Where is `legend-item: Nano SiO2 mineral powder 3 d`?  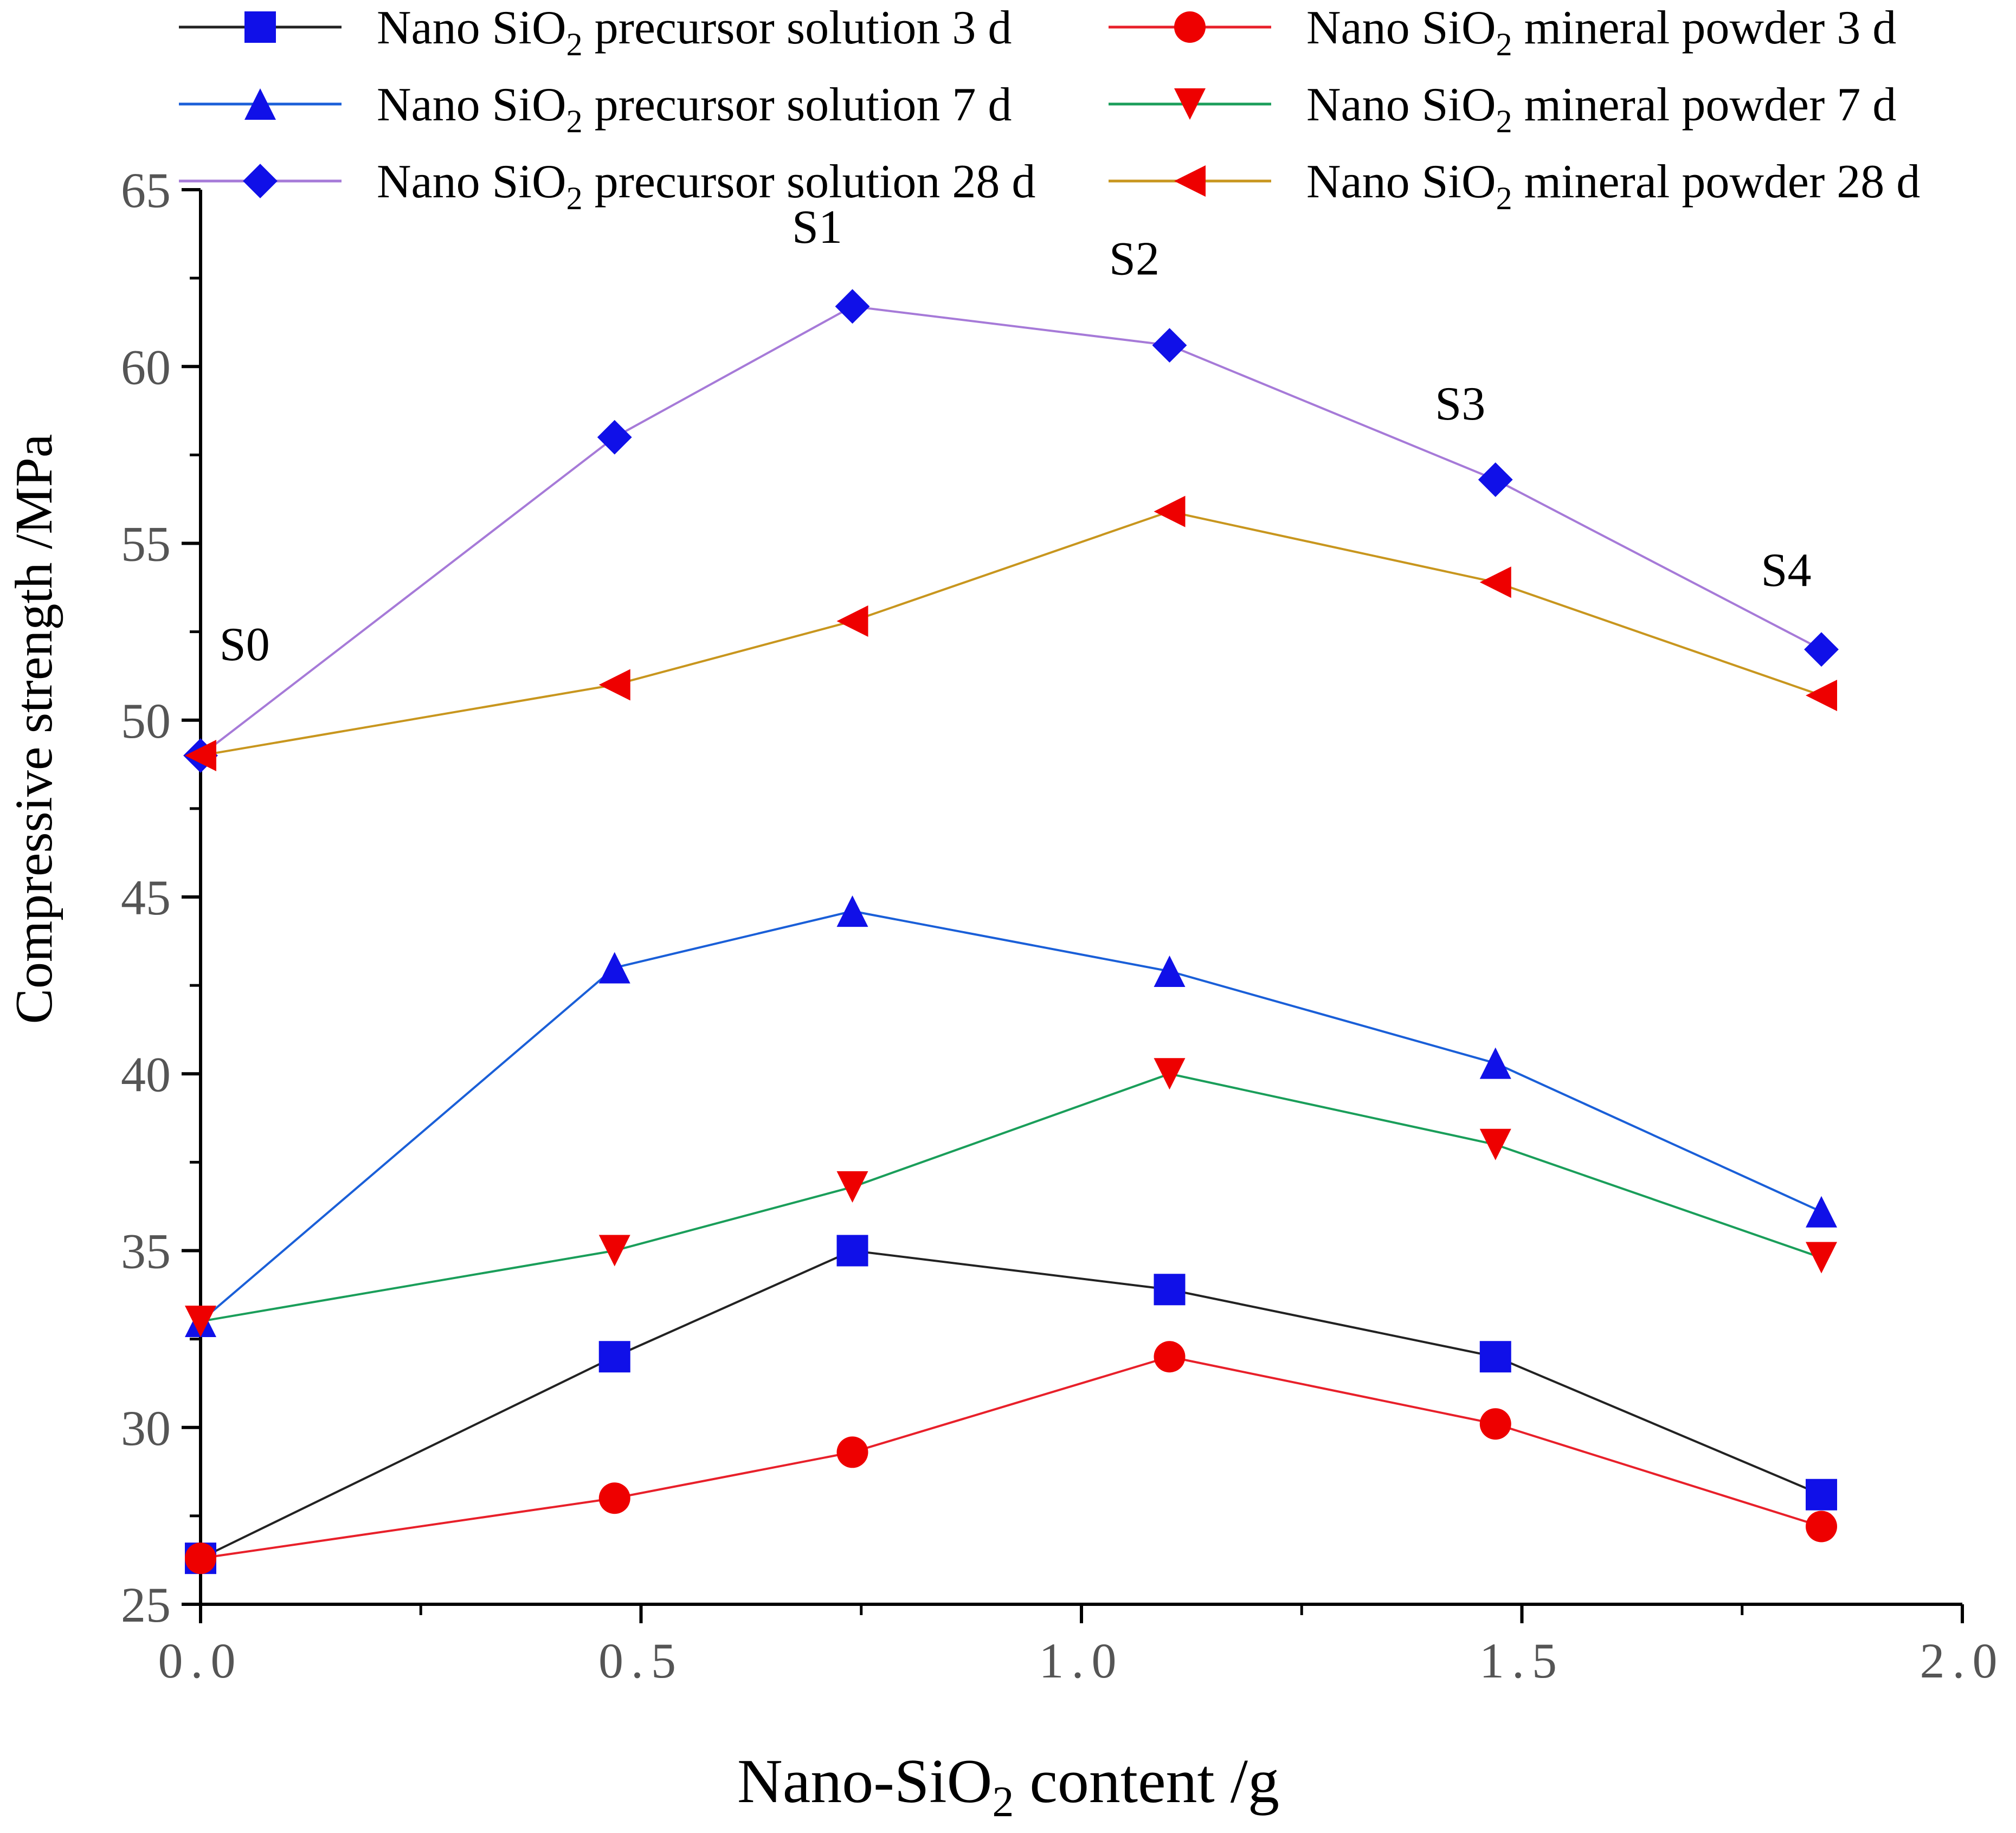
legend-item: Nano SiO2 mineral powder 3 d is located at coordinates (1502, 32).